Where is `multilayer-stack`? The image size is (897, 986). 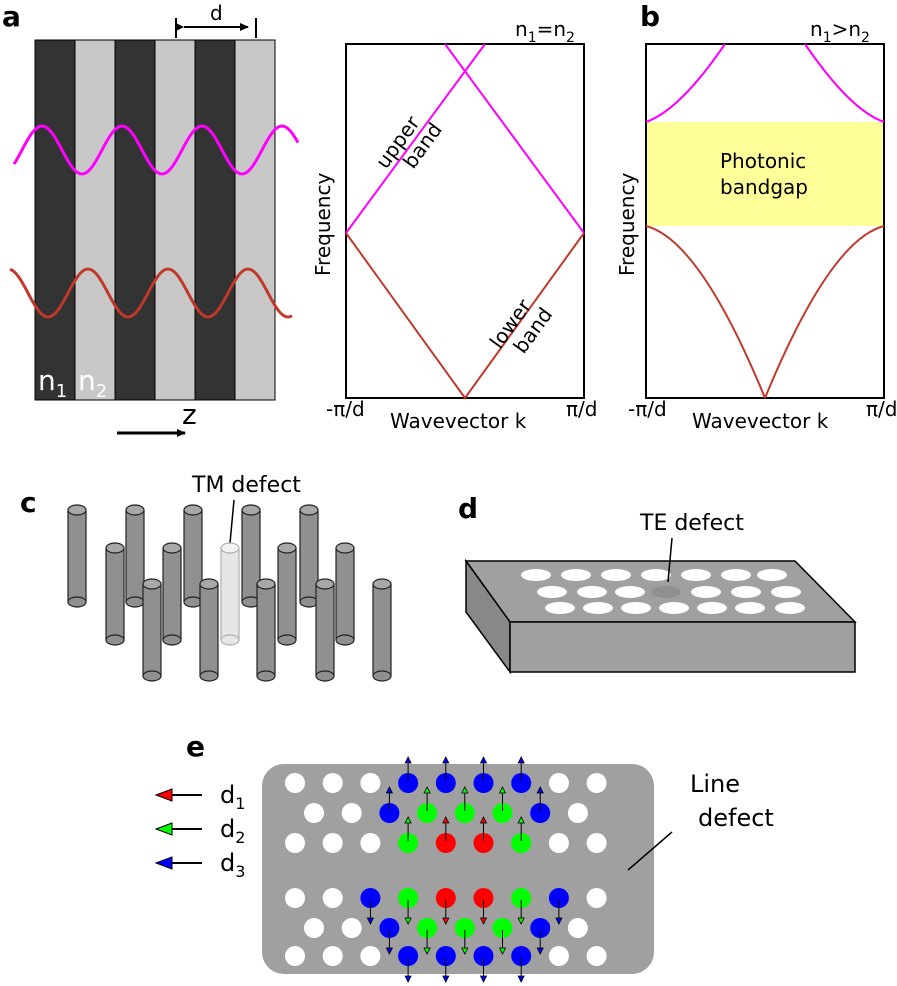
multilayer-stack is located at coordinates (155, 220).